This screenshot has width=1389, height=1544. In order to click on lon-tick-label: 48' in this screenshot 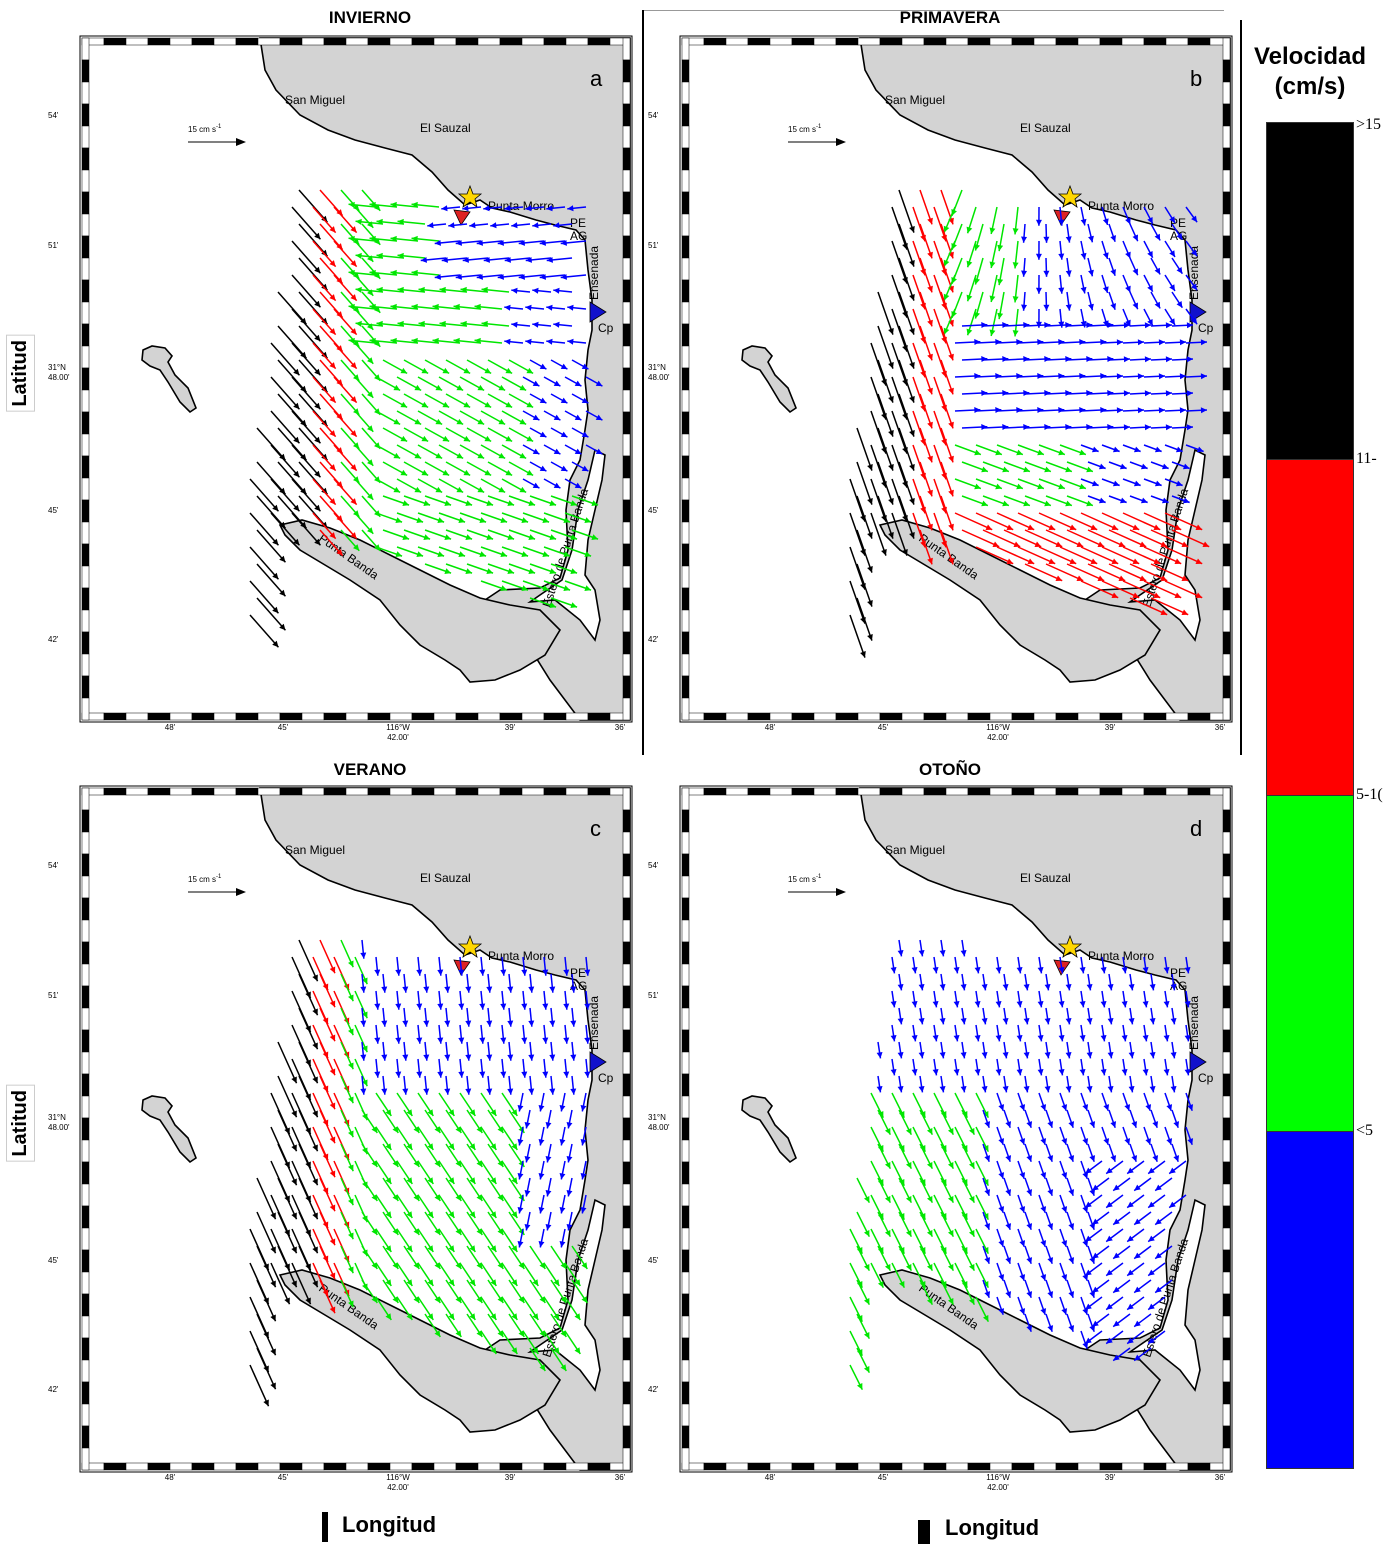, I will do `click(170, 727)`.